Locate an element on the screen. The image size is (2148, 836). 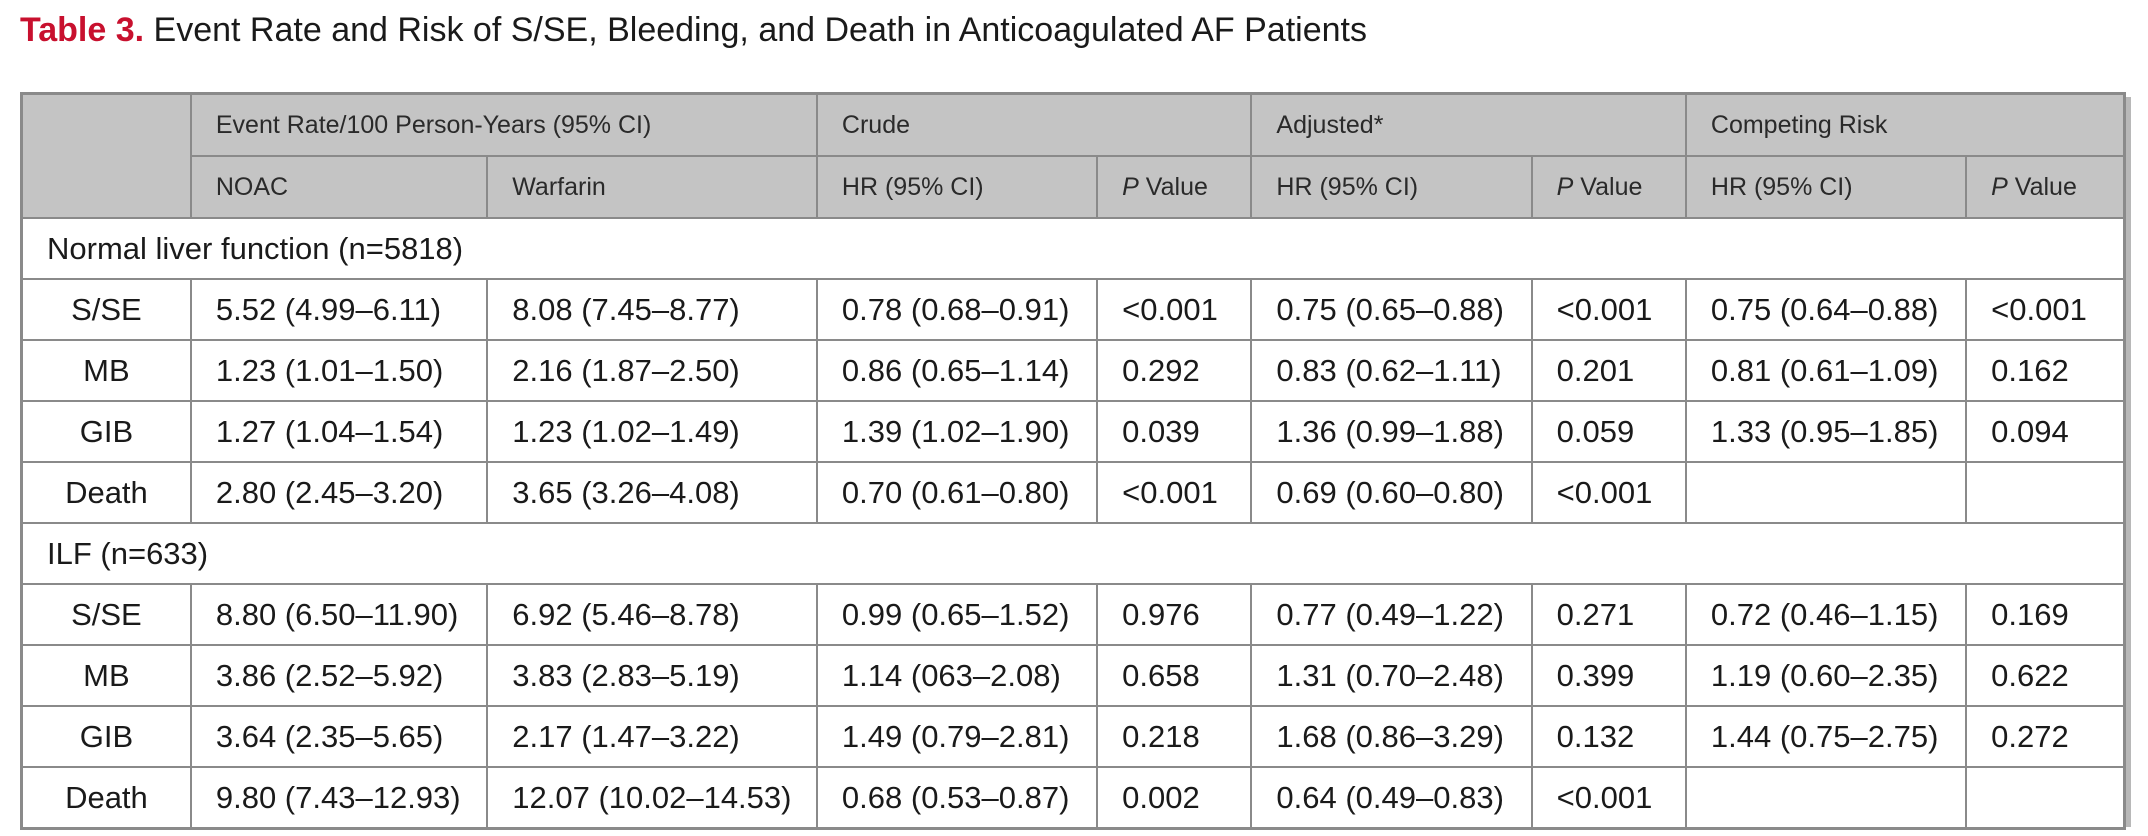
section-title: Normal liver function (n=5818) is located at coordinates (1073, 248).